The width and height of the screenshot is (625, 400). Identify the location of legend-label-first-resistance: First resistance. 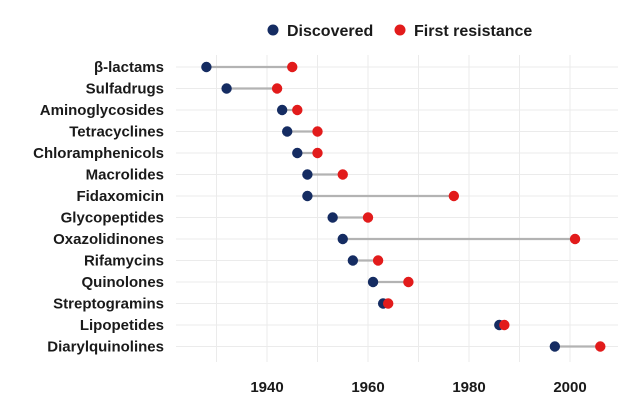
(473, 31).